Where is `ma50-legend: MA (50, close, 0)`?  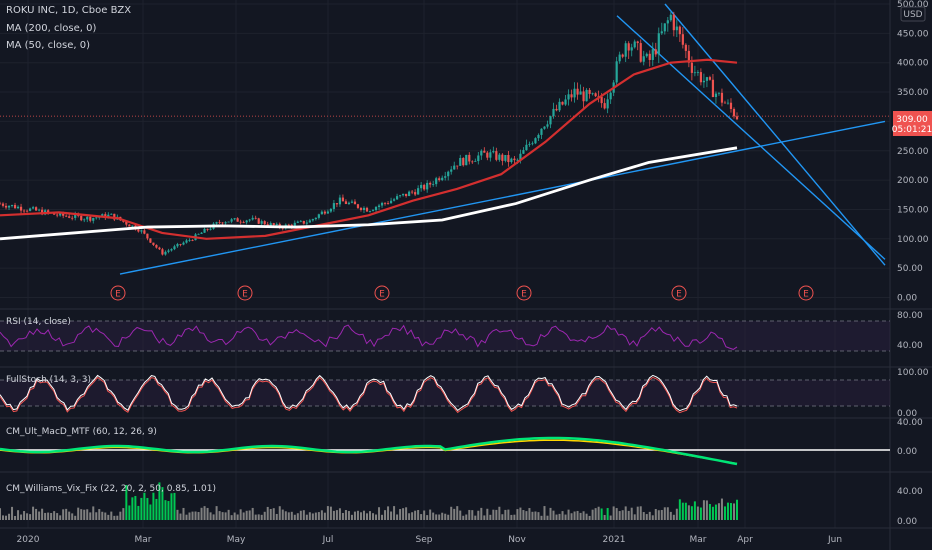 ma50-legend: MA (50, close, 0) is located at coordinates (48, 45).